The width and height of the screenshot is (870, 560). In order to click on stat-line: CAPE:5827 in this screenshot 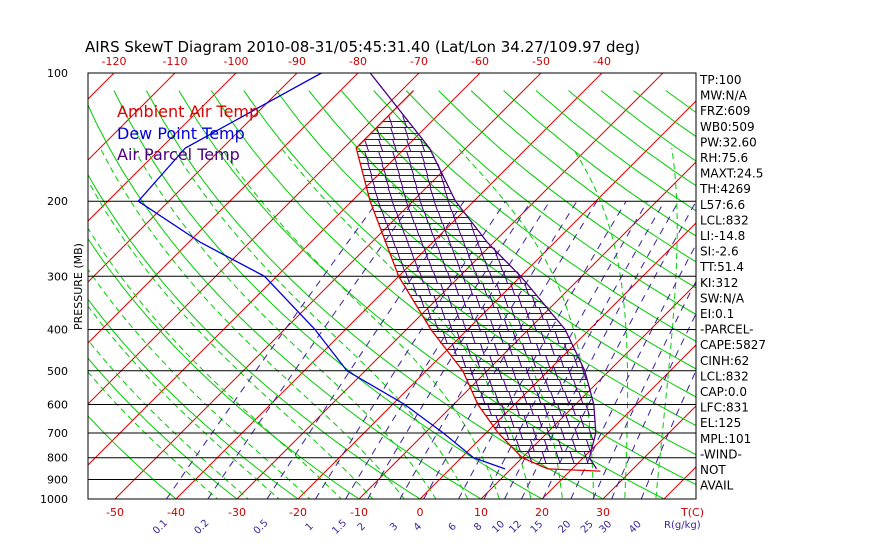, I will do `click(733, 345)`.